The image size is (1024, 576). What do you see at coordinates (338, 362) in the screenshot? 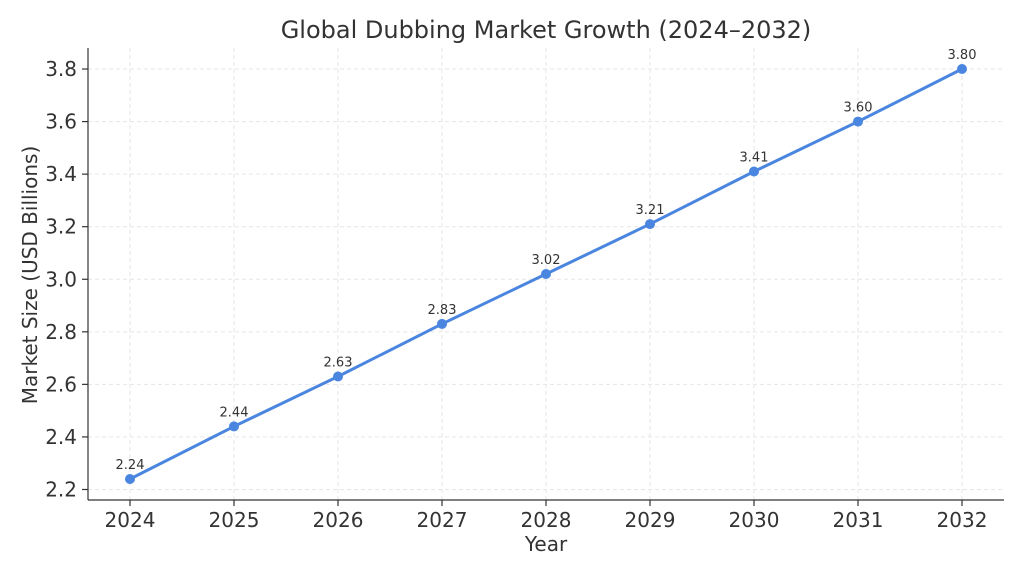
I see `data-label: 2.63` at bounding box center [338, 362].